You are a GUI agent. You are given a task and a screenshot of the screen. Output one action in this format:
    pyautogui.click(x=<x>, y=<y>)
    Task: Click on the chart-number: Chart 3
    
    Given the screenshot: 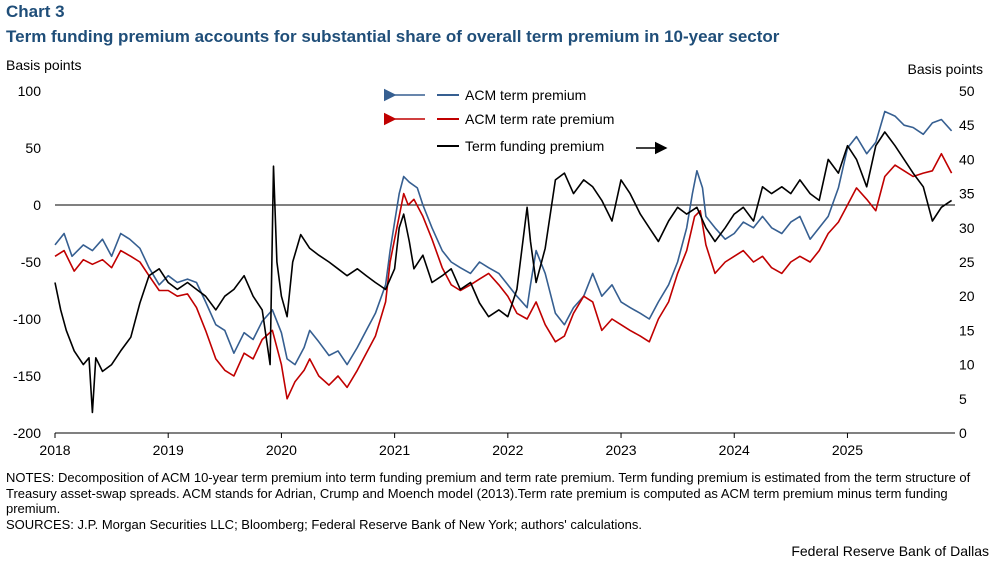 What is the action you would take?
    pyautogui.click(x=35, y=11)
    